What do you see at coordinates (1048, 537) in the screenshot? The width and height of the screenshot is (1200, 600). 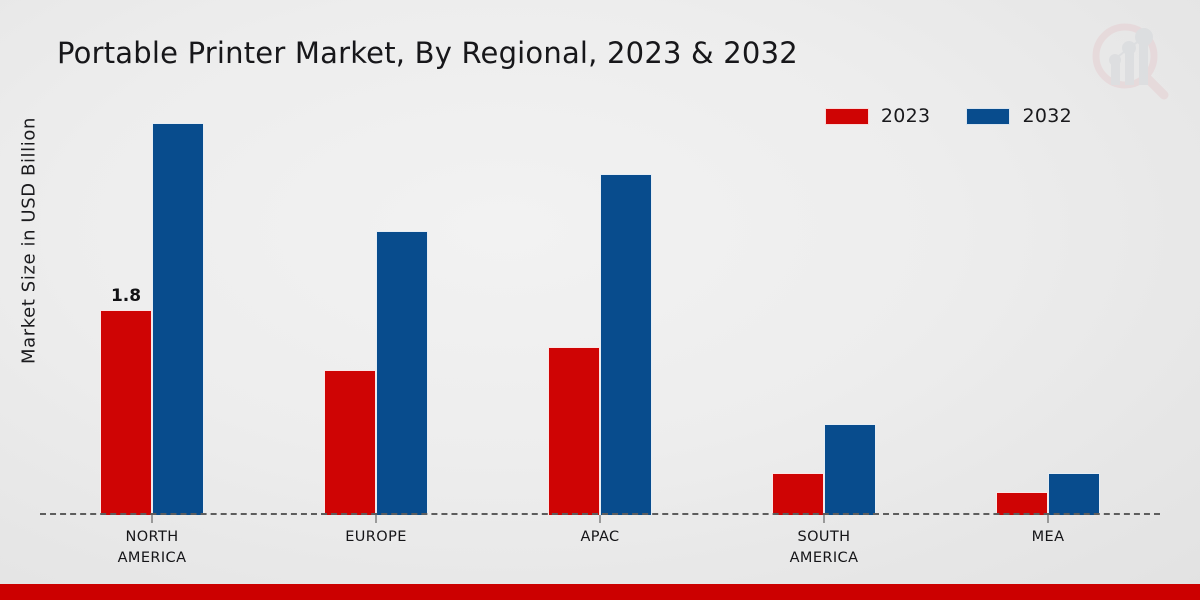 I see `x-axis-category-label: MEA` at bounding box center [1048, 537].